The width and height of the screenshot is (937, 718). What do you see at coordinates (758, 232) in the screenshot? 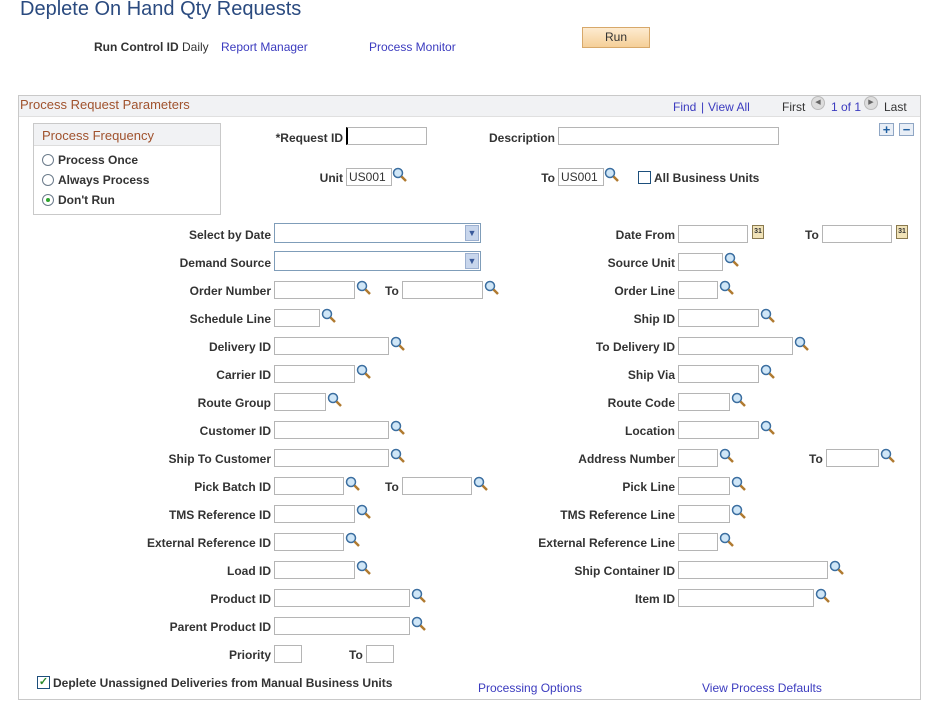
I see `date-from-calendar-icon: 31` at bounding box center [758, 232].